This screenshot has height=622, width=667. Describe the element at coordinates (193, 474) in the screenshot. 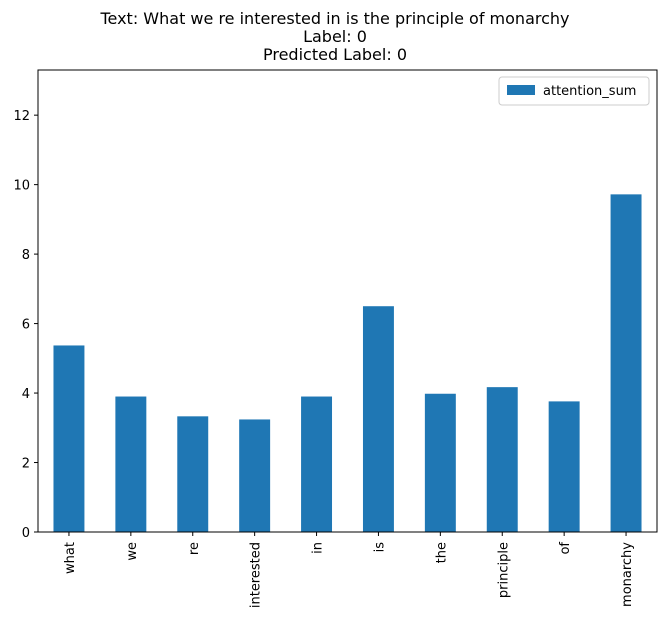

I see `bar-re` at that location.